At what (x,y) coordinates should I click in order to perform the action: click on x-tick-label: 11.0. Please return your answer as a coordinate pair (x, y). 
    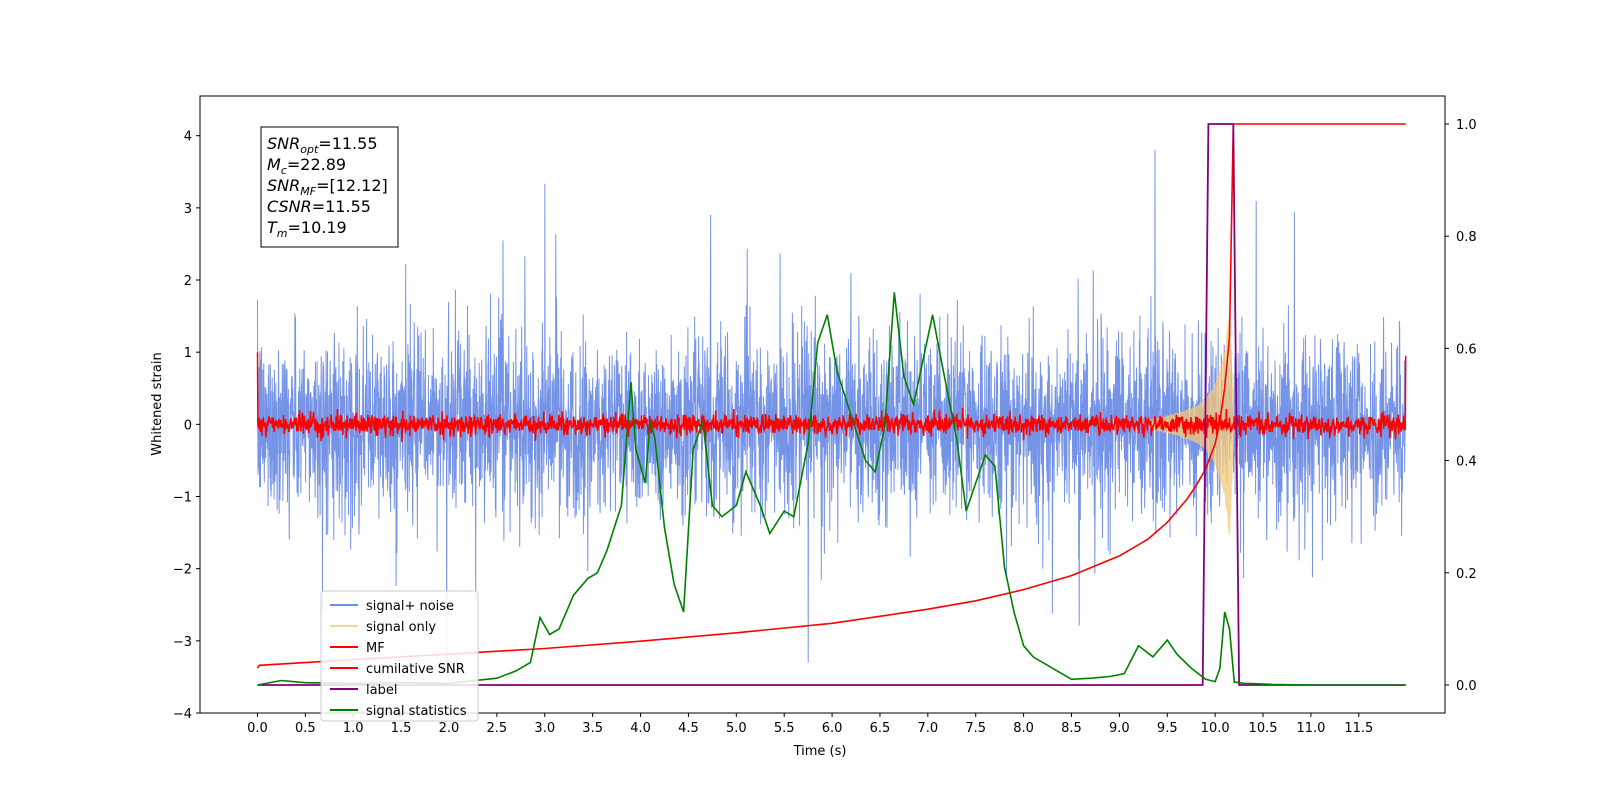
    Looking at the image, I should click on (1310, 728).